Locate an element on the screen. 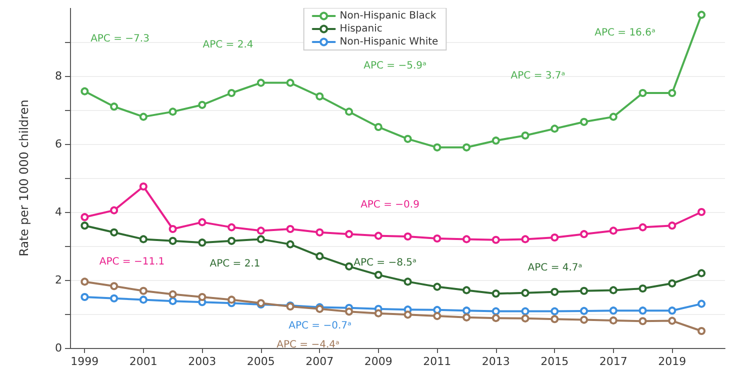 The width and height of the screenshot is (750, 375). x-tick-label: 2015 is located at coordinates (554, 361).